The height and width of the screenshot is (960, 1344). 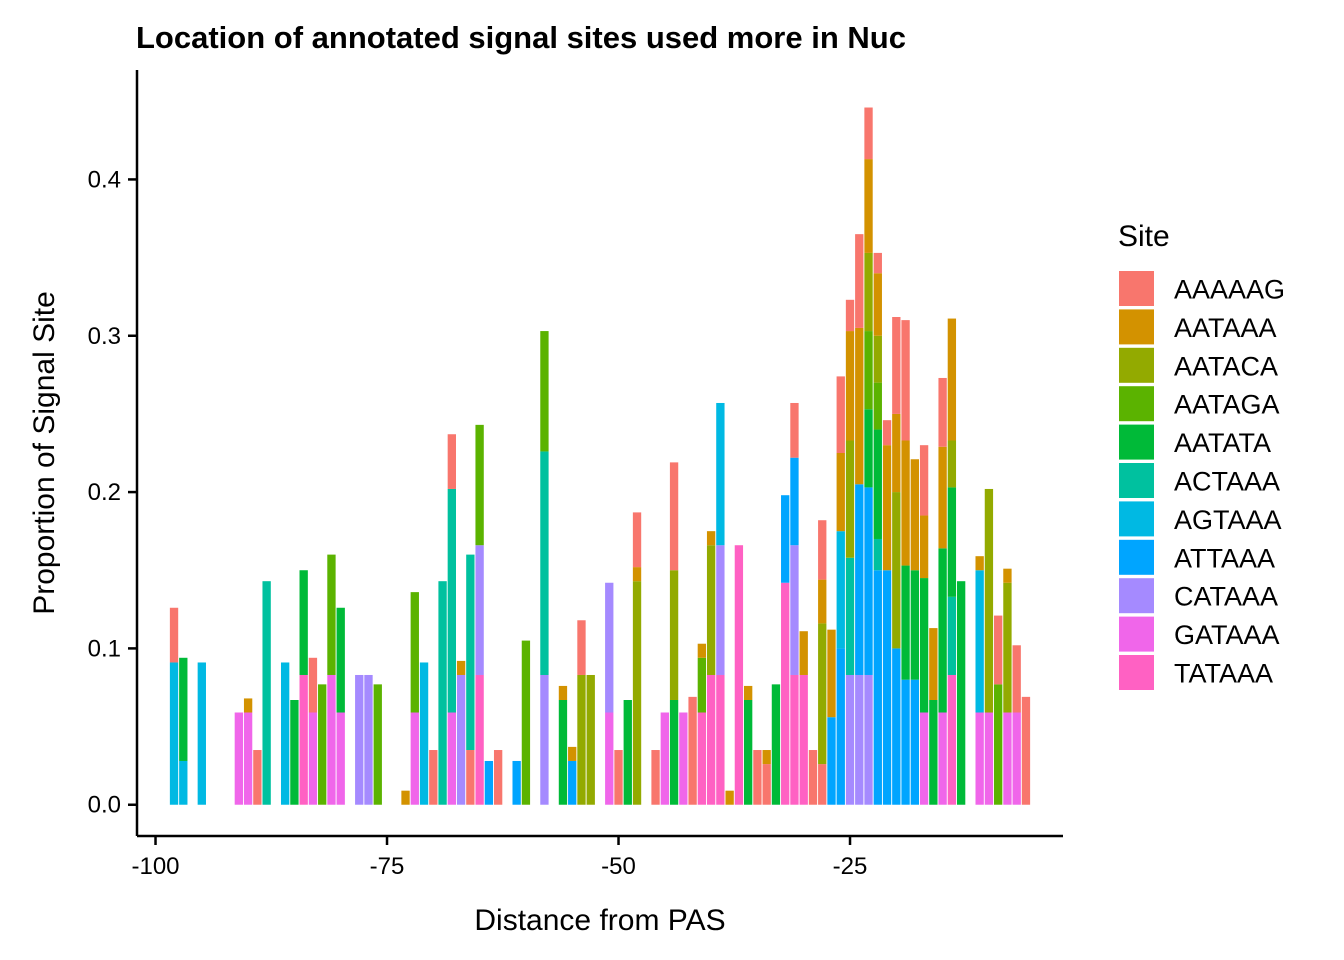 What do you see at coordinates (1136, 557) in the screenshot?
I see `legend-swatch-attaaa` at bounding box center [1136, 557].